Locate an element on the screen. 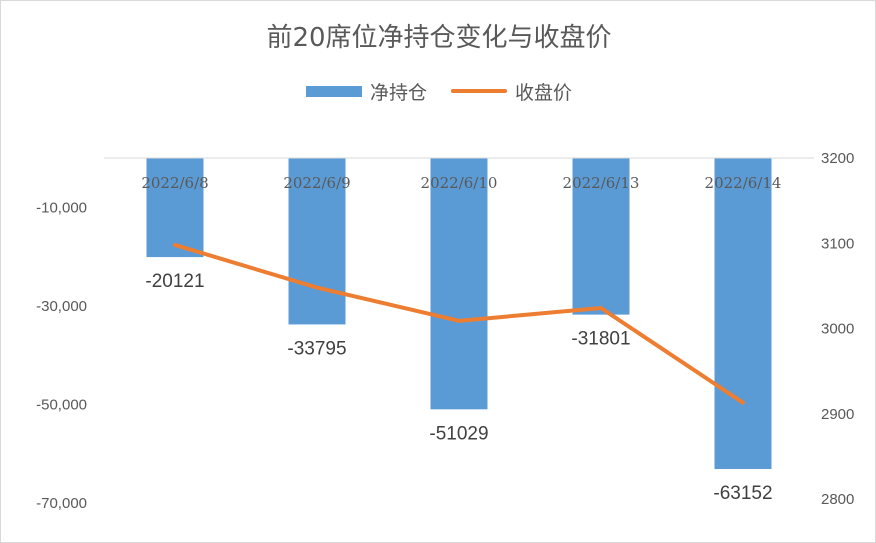 The image size is (876, 543). bar-2022/6/13 is located at coordinates (601, 236).